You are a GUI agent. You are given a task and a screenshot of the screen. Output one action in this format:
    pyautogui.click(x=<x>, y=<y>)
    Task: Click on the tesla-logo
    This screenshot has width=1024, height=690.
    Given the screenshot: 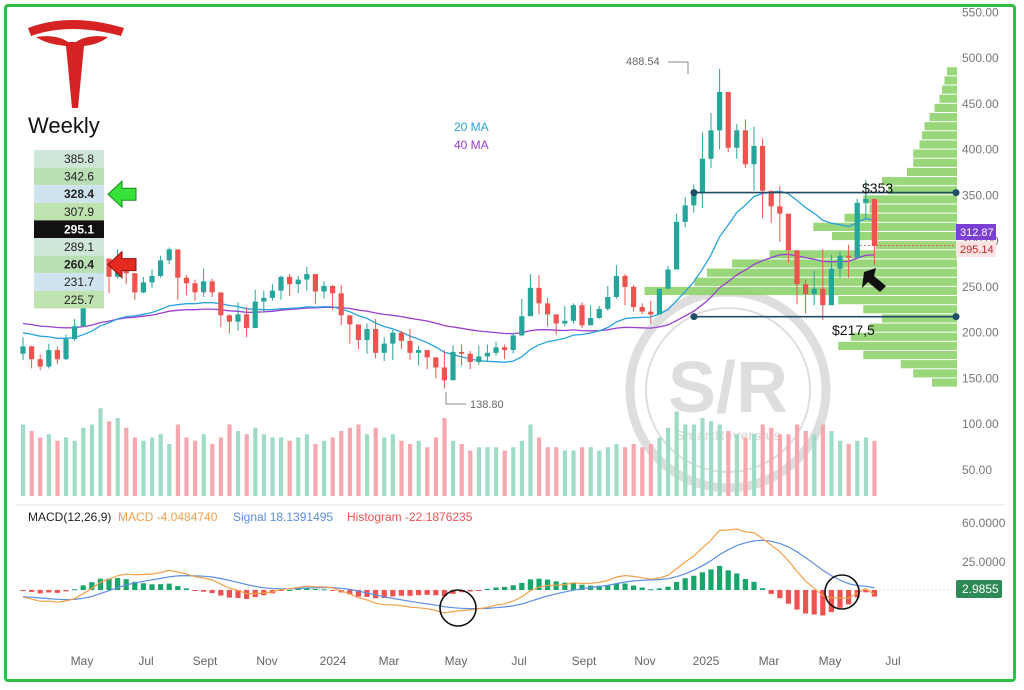 What is the action you would take?
    pyautogui.click(x=76, y=64)
    